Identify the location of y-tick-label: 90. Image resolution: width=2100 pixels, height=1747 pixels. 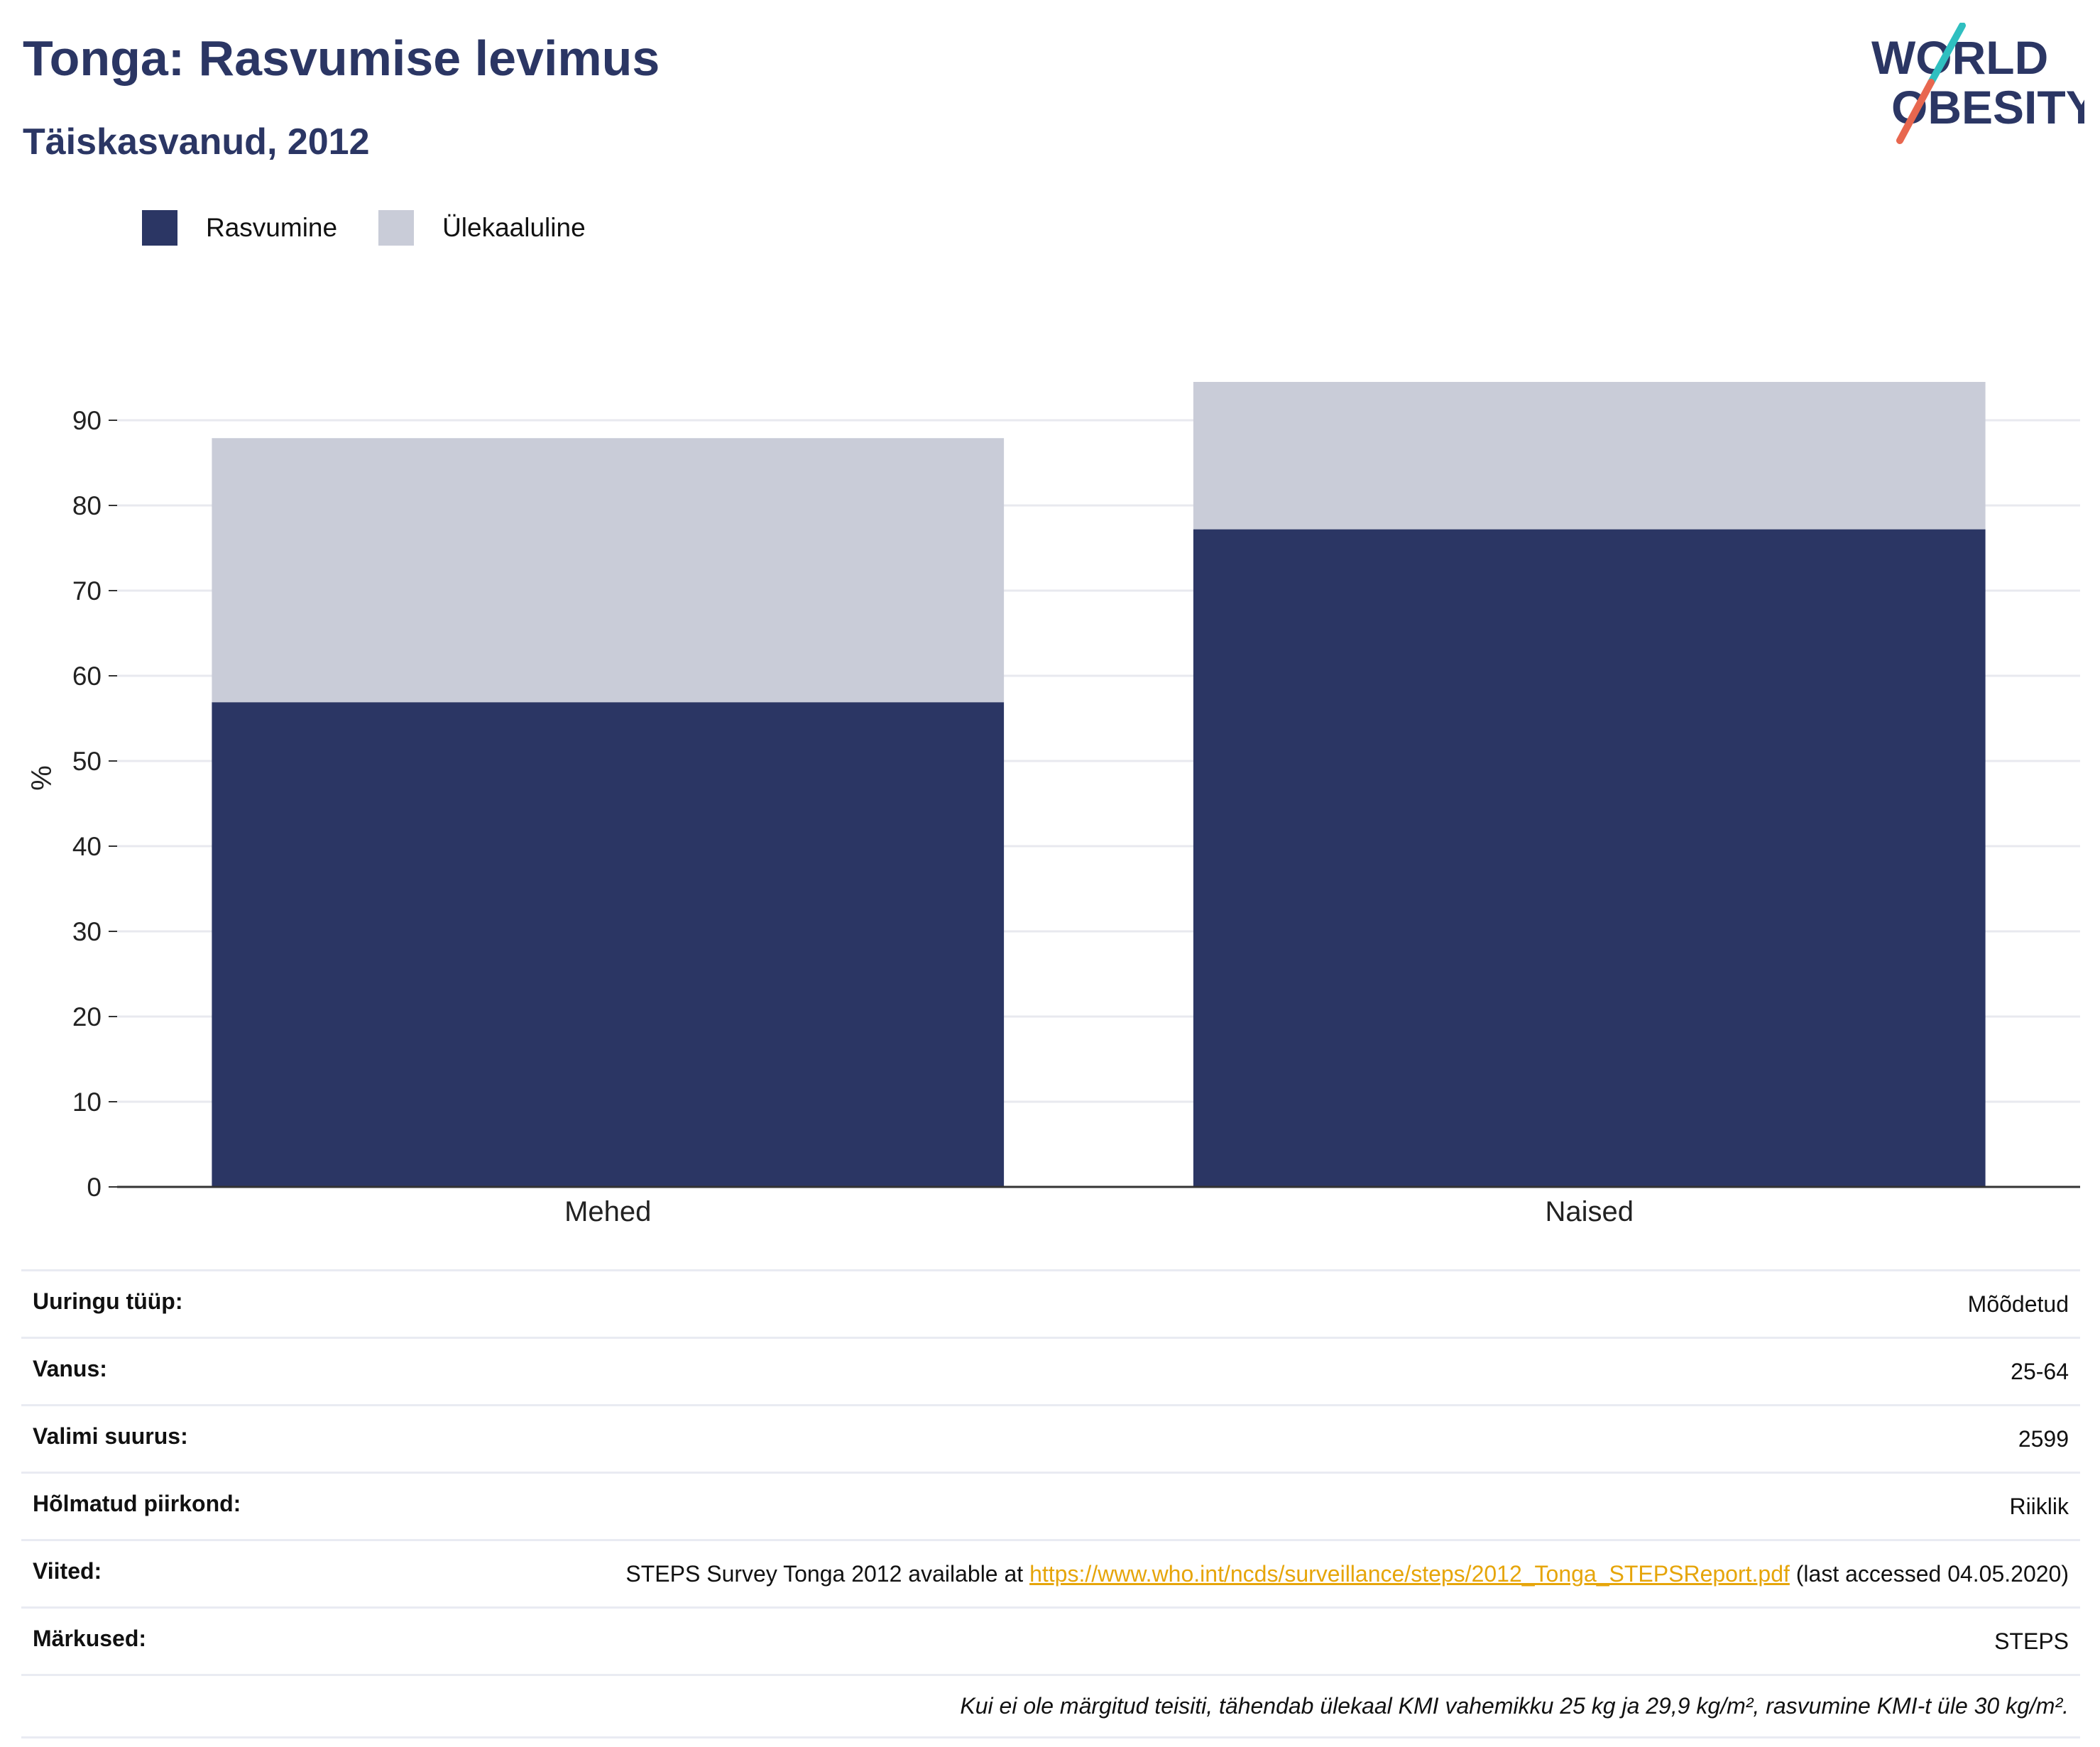
(87, 420).